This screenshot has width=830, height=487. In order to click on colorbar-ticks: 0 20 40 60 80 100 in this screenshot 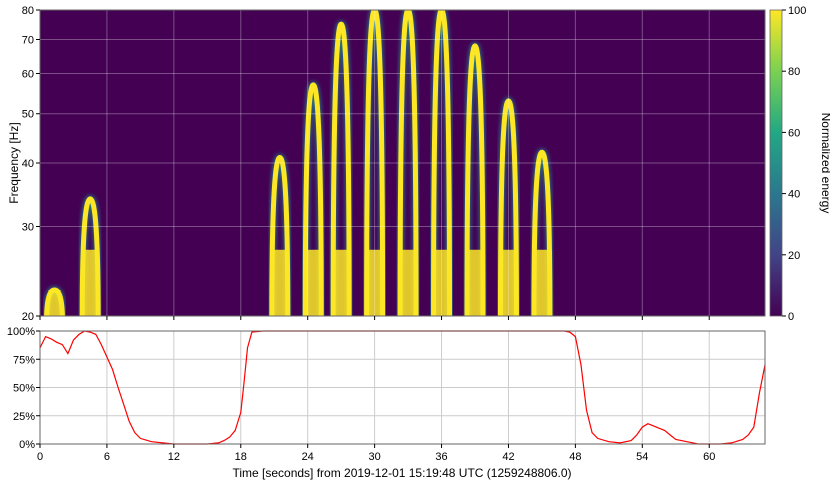, I will do `click(794, 164)`.